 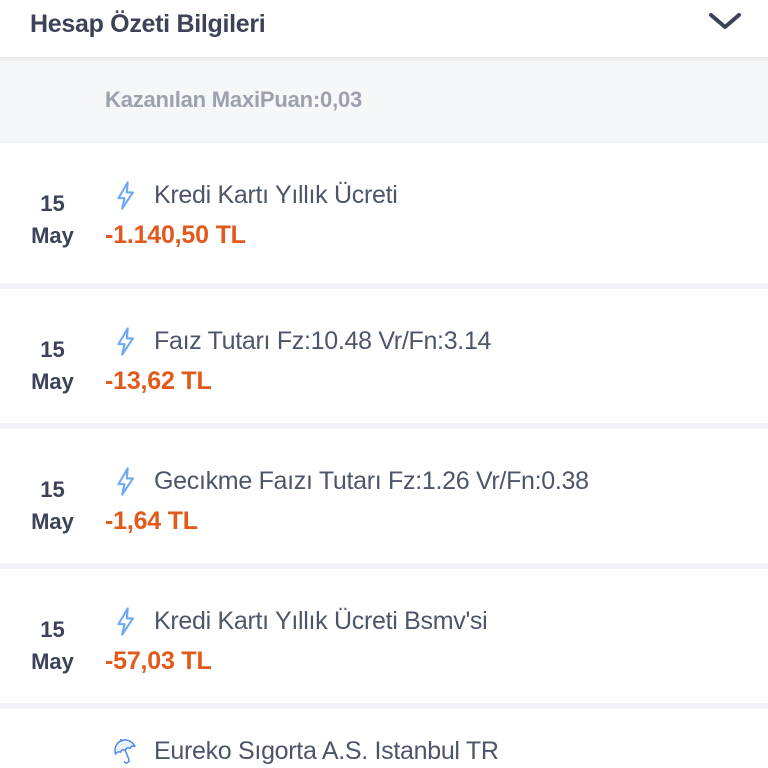 What do you see at coordinates (323, 340) in the screenshot?
I see `transaction-description: Faız Tutarı Fz:10.48 Vr/Fn:3.14` at bounding box center [323, 340].